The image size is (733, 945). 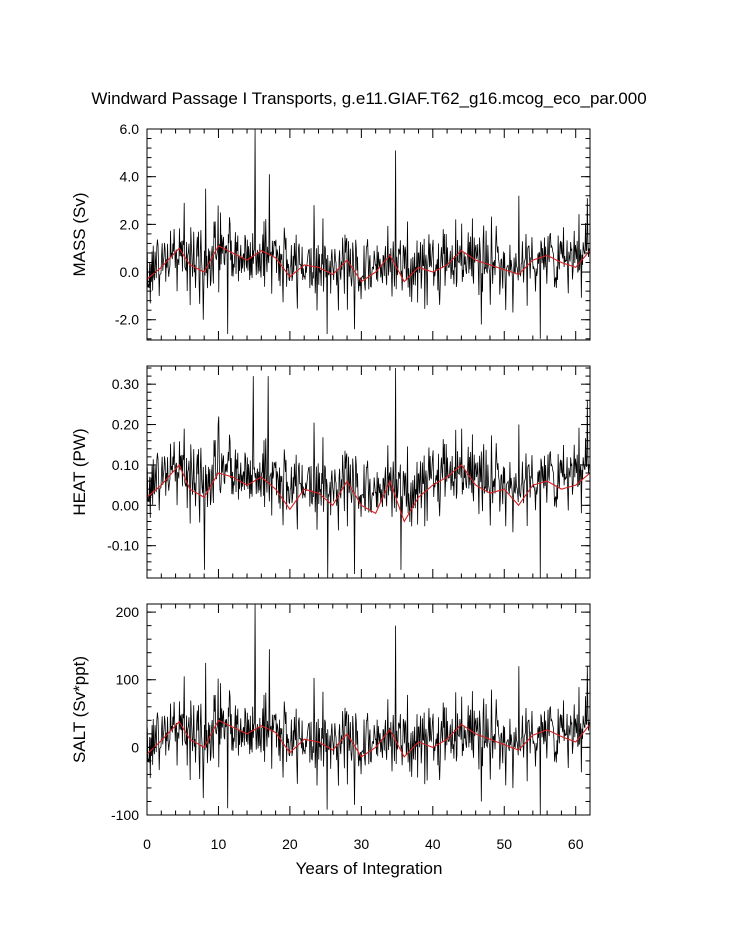 I want to click on y-axis-label: MASS (Sv), so click(x=79, y=234).